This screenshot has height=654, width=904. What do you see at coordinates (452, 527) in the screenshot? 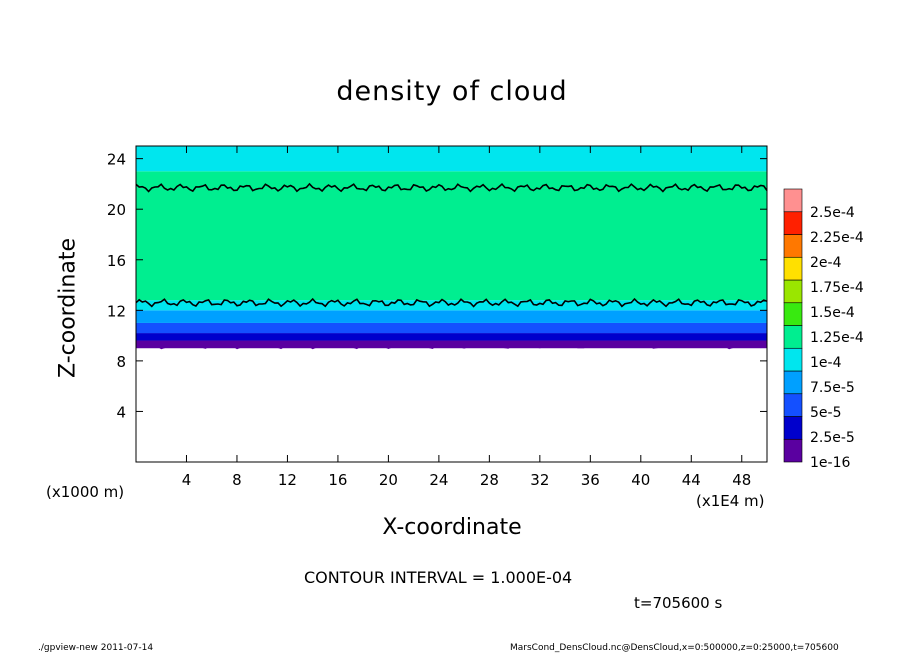
I see `x-axis-label: X-coordinate` at bounding box center [452, 527].